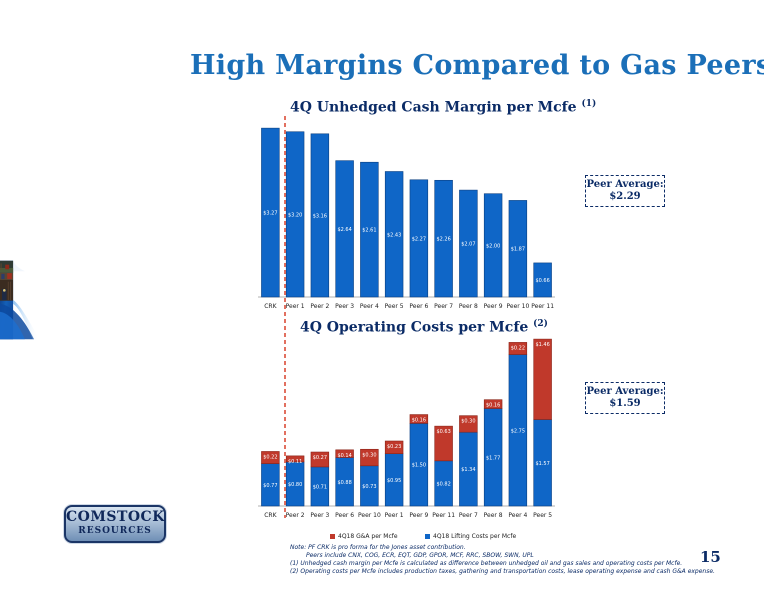 The height and width of the screenshot is (600, 764). What do you see at coordinates (589, 104) in the screenshot?
I see `chart1-title-footnote: (1)` at bounding box center [589, 104].